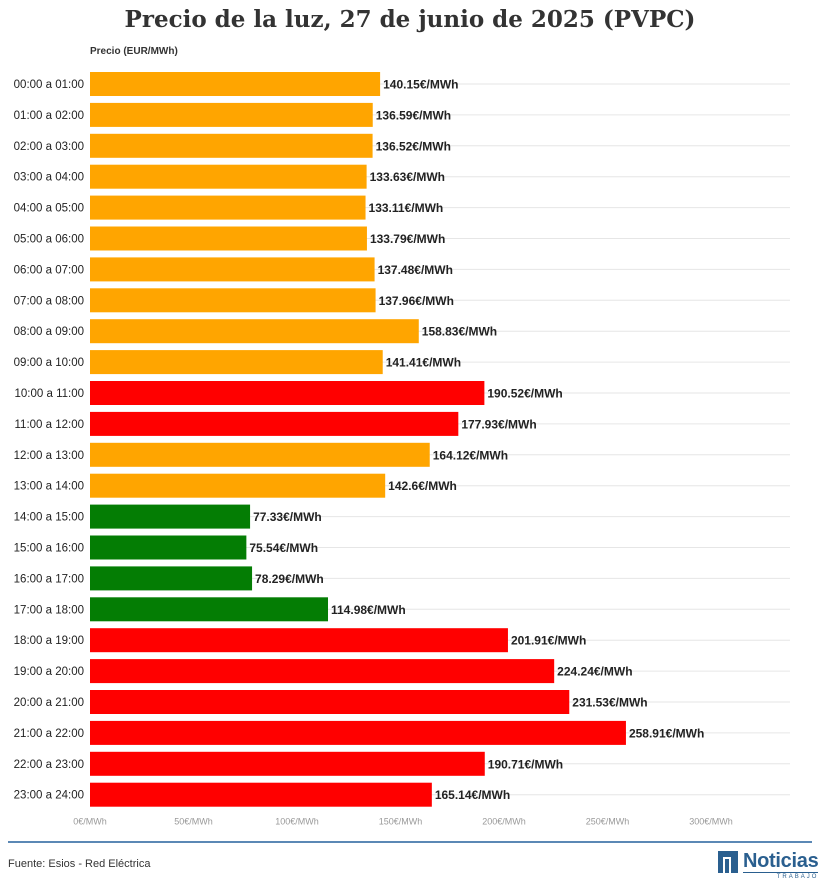 The image size is (820, 888). Describe the element at coordinates (49, 85) in the screenshot. I see `category-label: 00:00 a 01:00` at that location.